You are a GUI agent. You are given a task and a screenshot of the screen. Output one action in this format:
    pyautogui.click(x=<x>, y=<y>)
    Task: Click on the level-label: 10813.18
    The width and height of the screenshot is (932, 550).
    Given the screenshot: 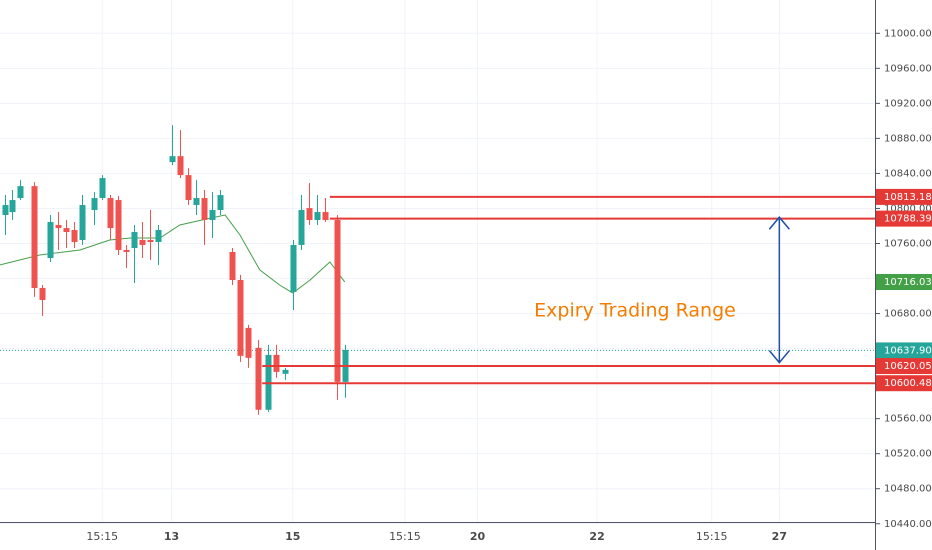 What is the action you would take?
    pyautogui.click(x=908, y=197)
    